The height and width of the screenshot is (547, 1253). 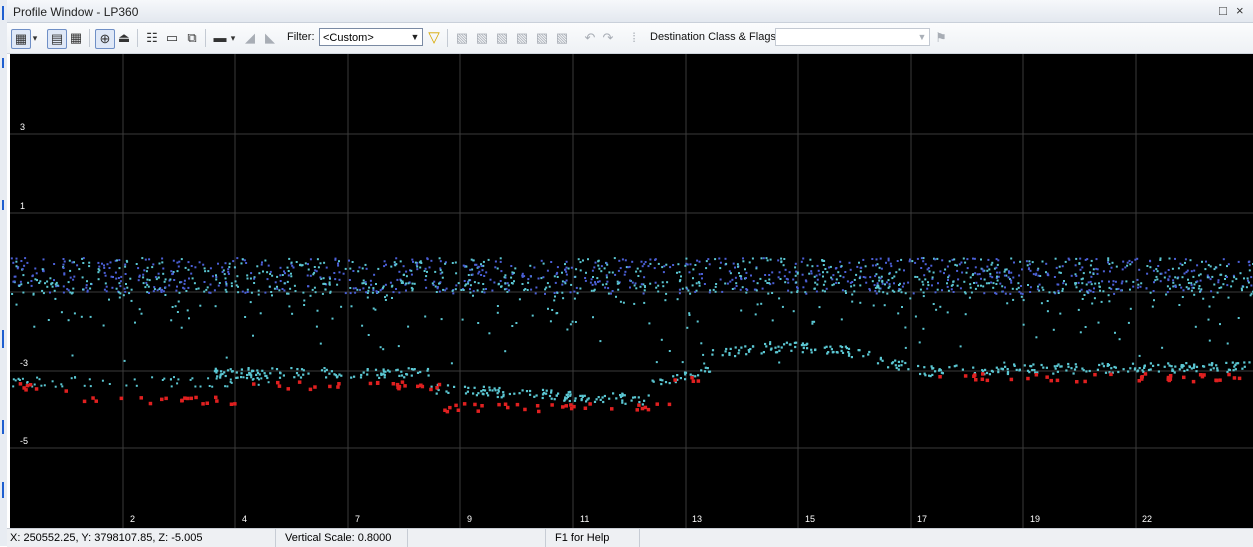 I want to click on filter-funnel-icon: ▽, so click(x=434, y=37).